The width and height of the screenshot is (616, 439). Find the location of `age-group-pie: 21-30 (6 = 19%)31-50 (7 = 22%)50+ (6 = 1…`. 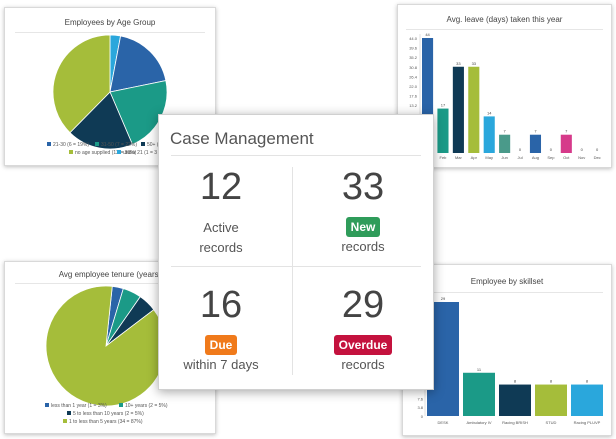

age-group-pie: 21-30 (6 = 19%)31-50 (7 = 22%)50+ (6 = 1… is located at coordinates (108, 95).